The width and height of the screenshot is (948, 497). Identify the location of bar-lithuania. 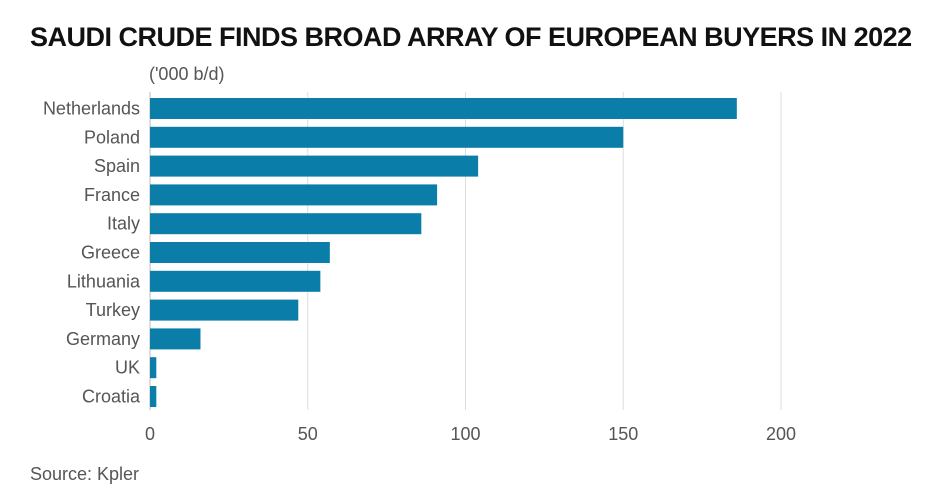
(235, 281).